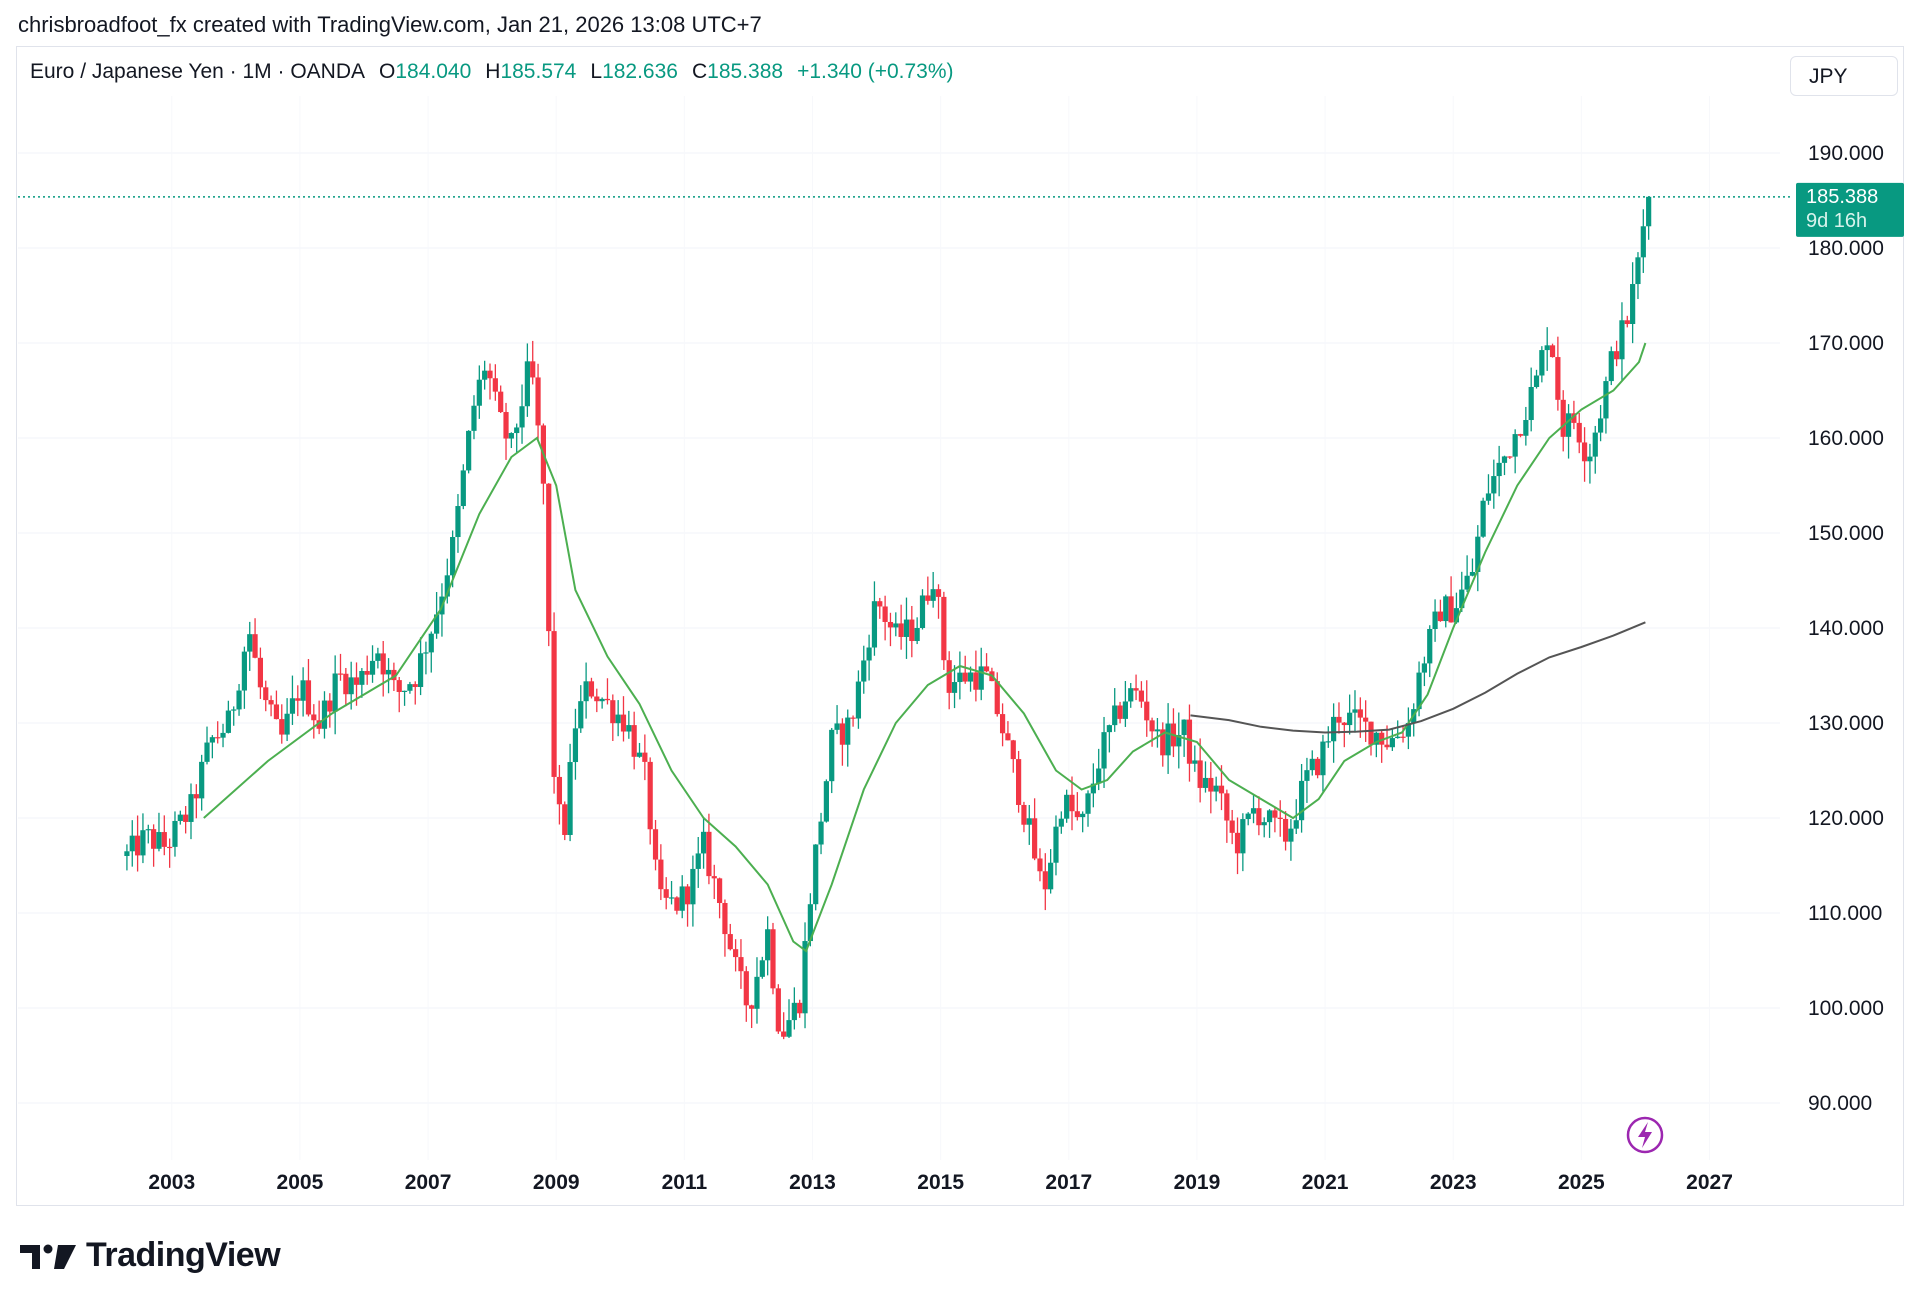 This screenshot has height=1306, width=1920. Describe the element at coordinates (150, 1255) in the screenshot. I see `brand-logo: TradingView` at that location.